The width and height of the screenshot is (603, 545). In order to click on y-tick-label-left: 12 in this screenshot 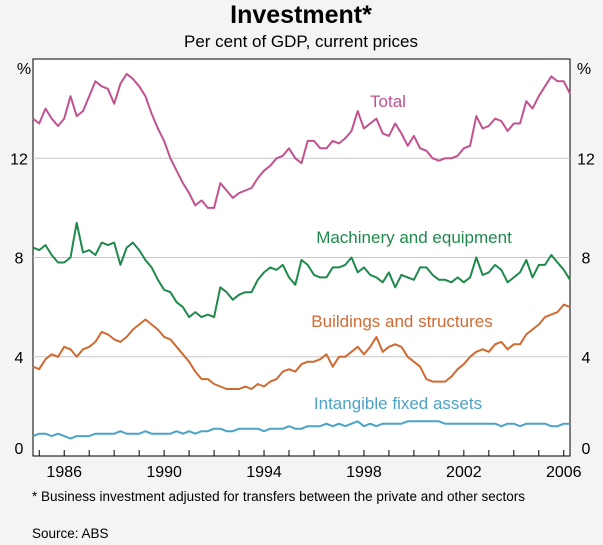, I will do `click(19, 159)`.